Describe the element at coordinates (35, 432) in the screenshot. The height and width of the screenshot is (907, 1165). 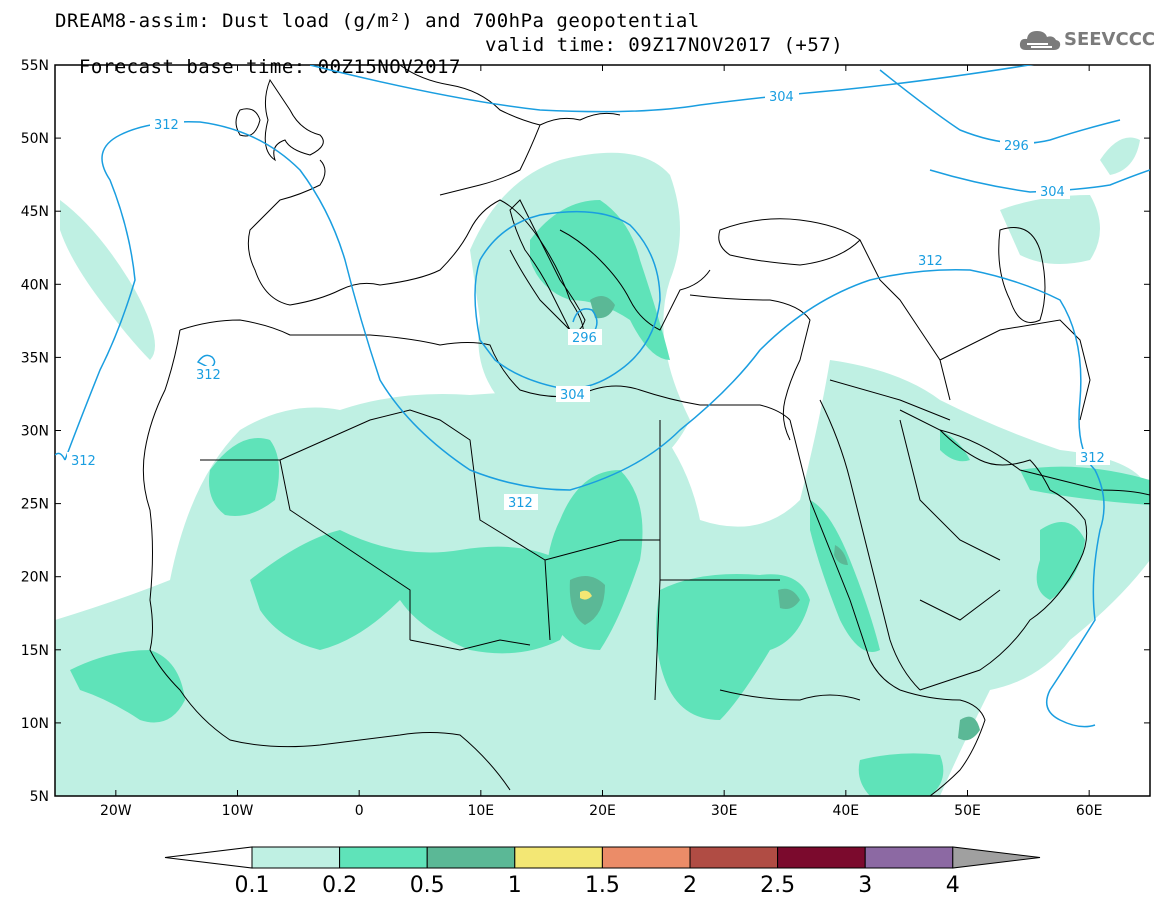
I see `lat-tick-label: 30N` at that location.